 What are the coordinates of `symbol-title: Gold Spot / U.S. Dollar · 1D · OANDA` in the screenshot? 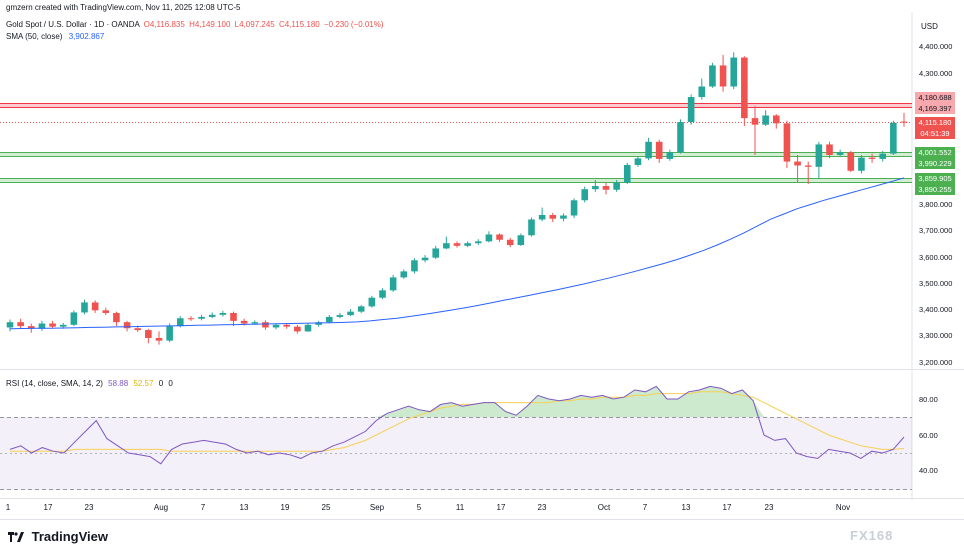 It's located at (73, 24).